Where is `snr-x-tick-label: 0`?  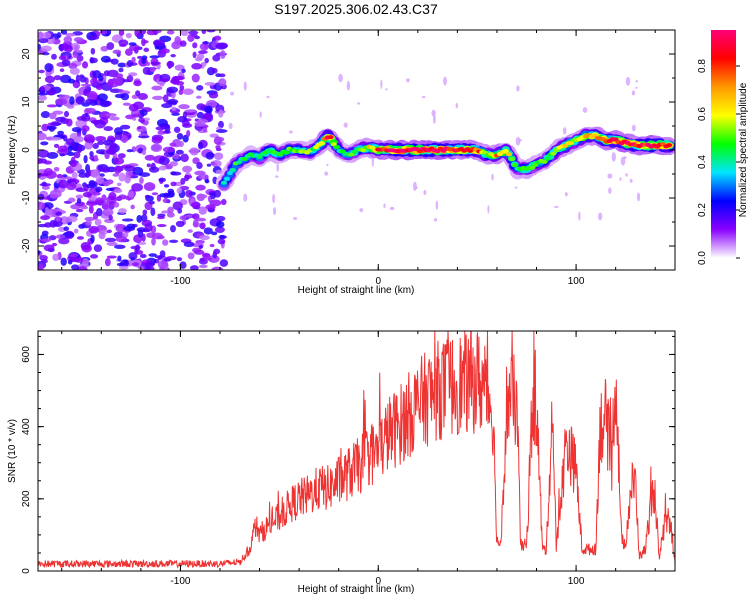 snr-x-tick-label: 0 is located at coordinates (378, 581).